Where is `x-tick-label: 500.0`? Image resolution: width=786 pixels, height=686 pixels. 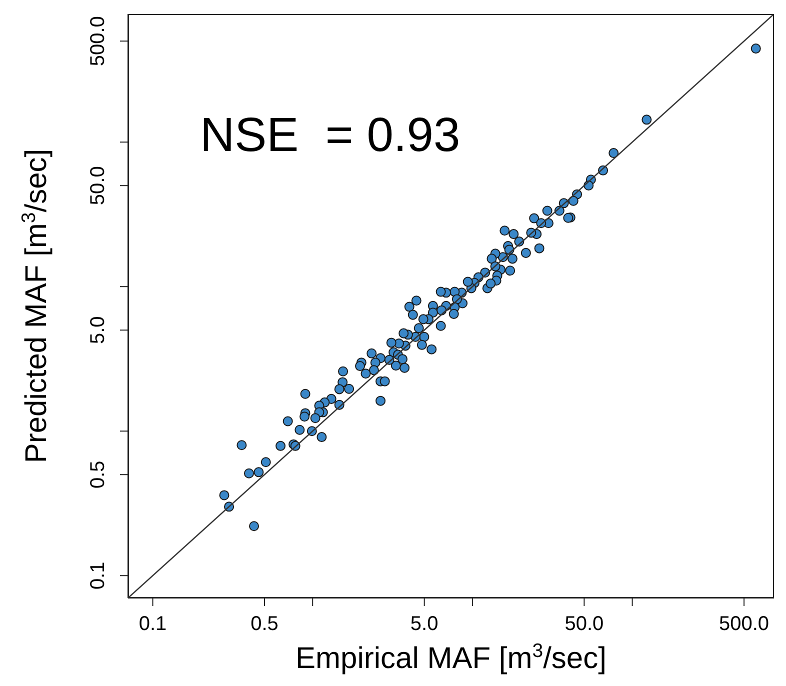
x-tick-label: 500.0 is located at coordinates (744, 624).